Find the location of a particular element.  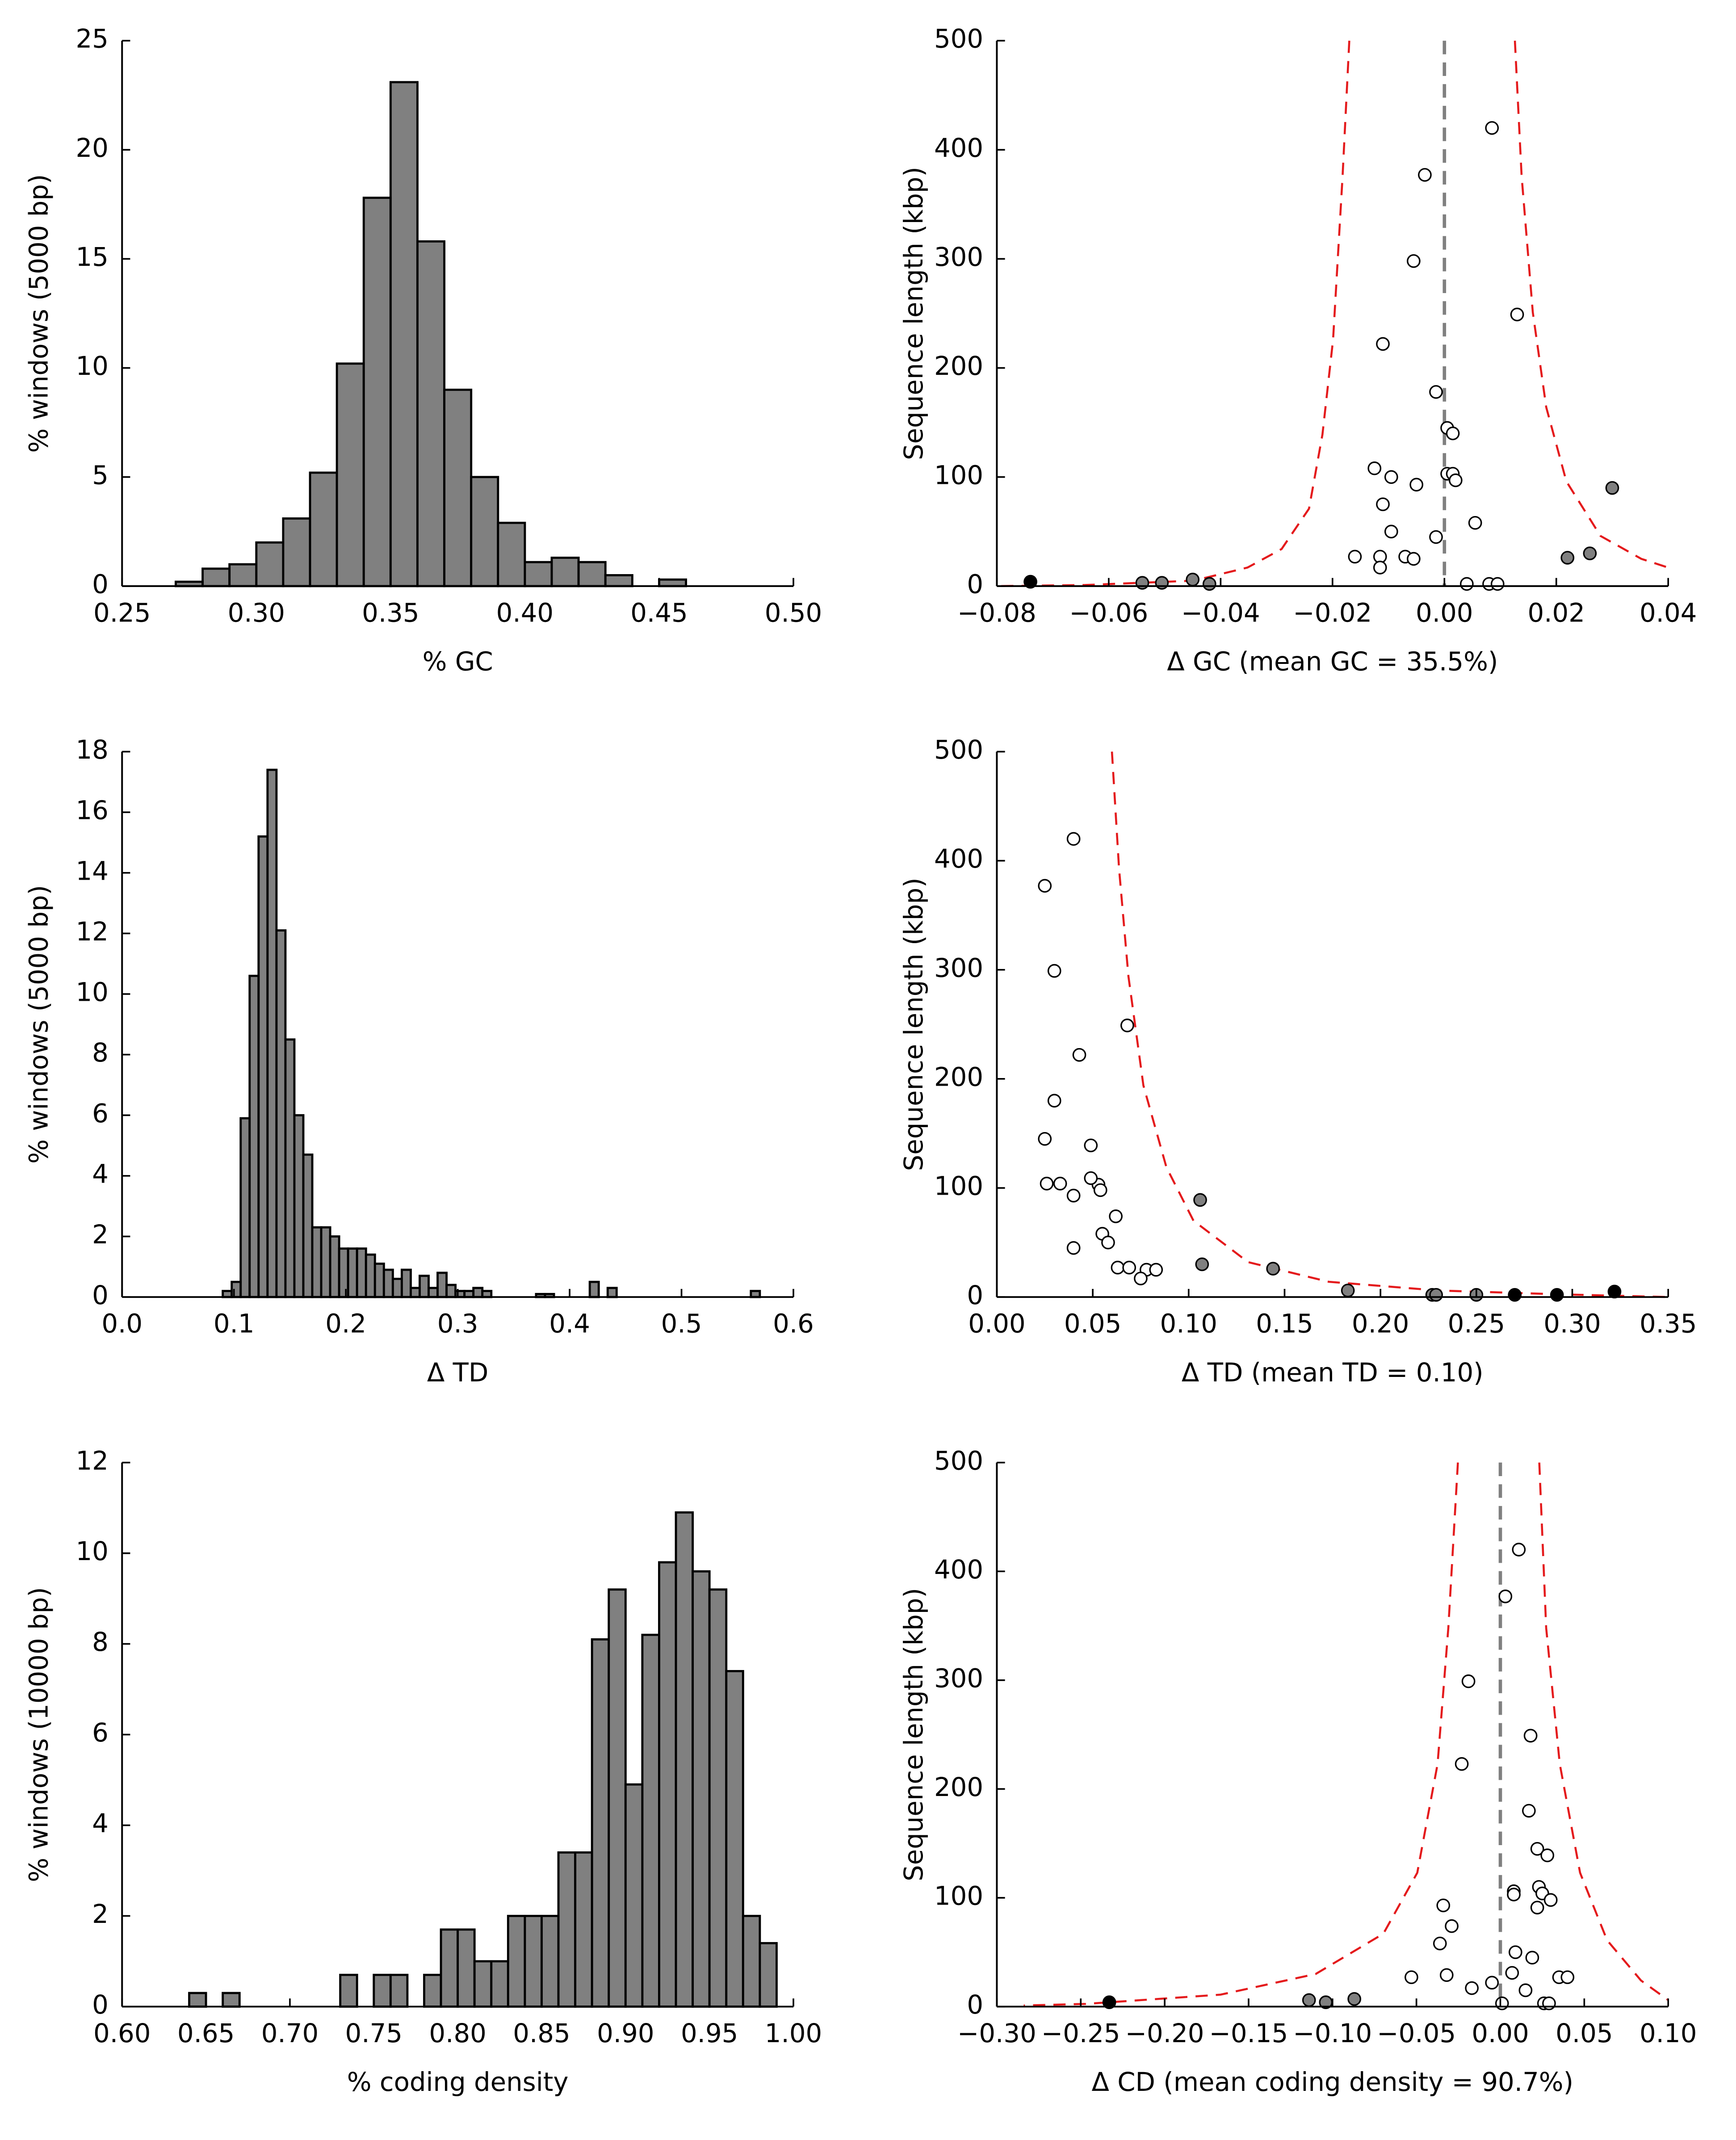

y-tick-label: 12 is located at coordinates (91, 1460).